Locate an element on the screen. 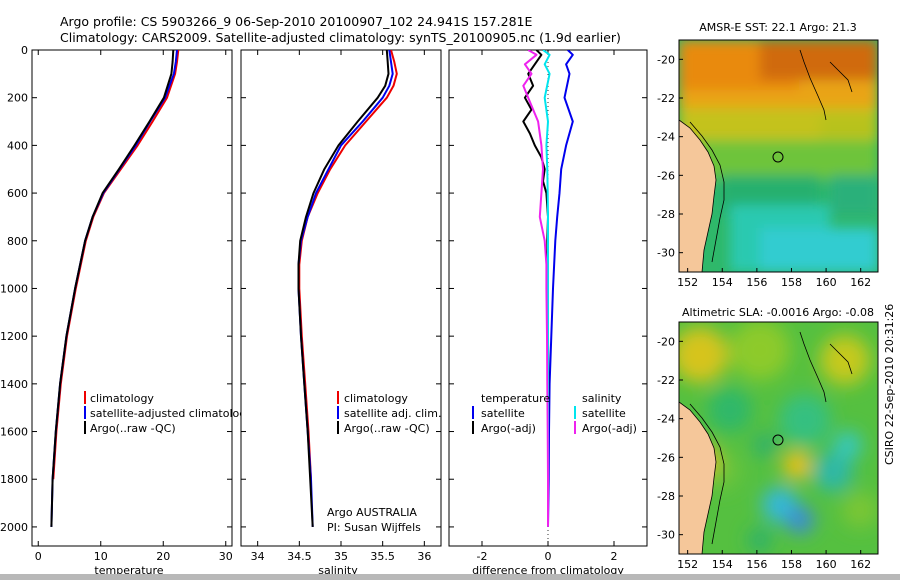 Image resolution: width=900 pixels, height=580 pixels. legend-label-sal-argo: Argo(-adj) is located at coordinates (609, 428).